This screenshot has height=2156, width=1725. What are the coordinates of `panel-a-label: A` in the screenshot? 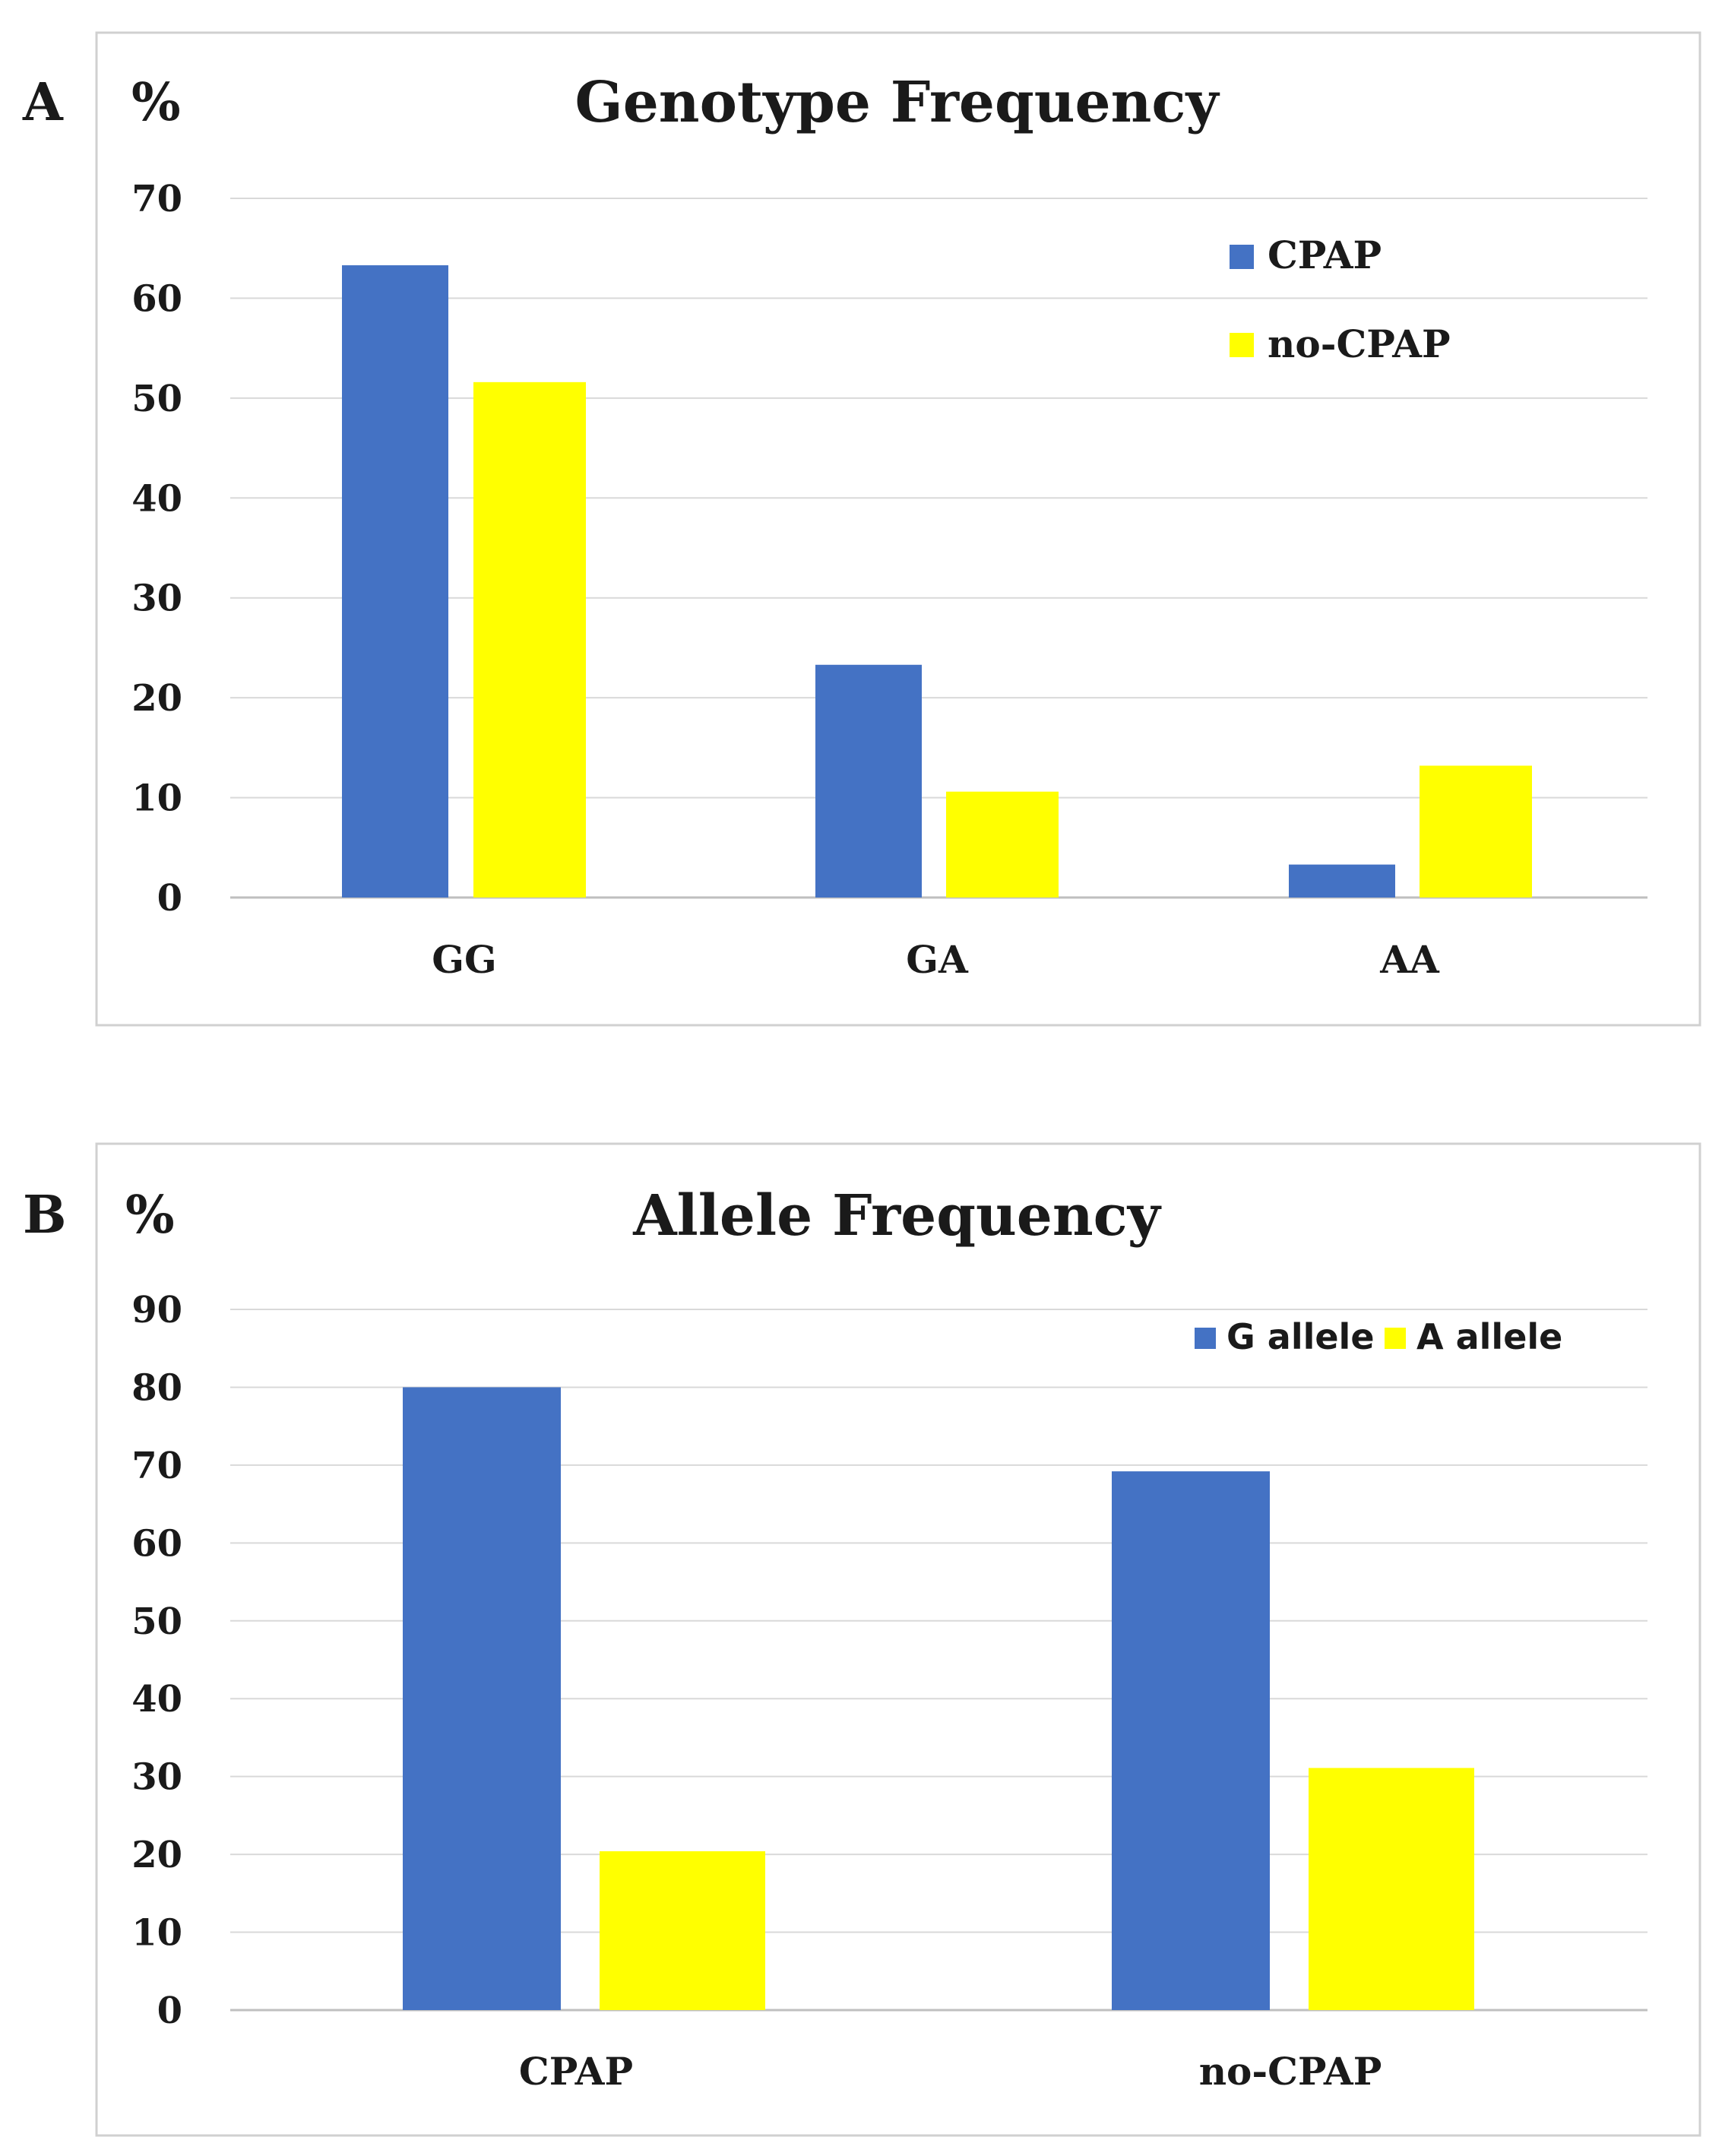 It's located at (43, 103).